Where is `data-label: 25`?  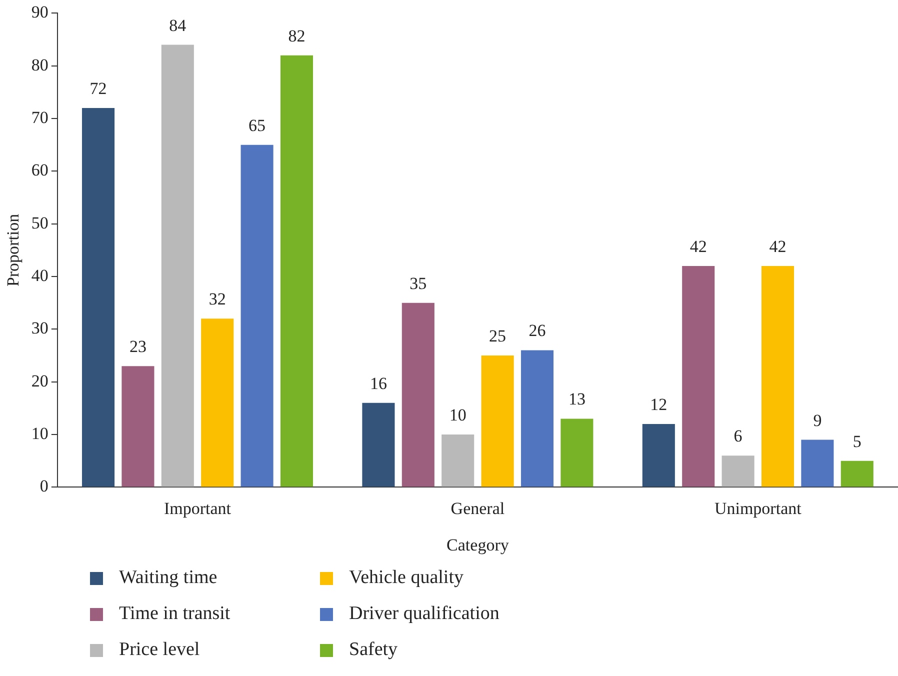
data-label: 25 is located at coordinates (497, 336).